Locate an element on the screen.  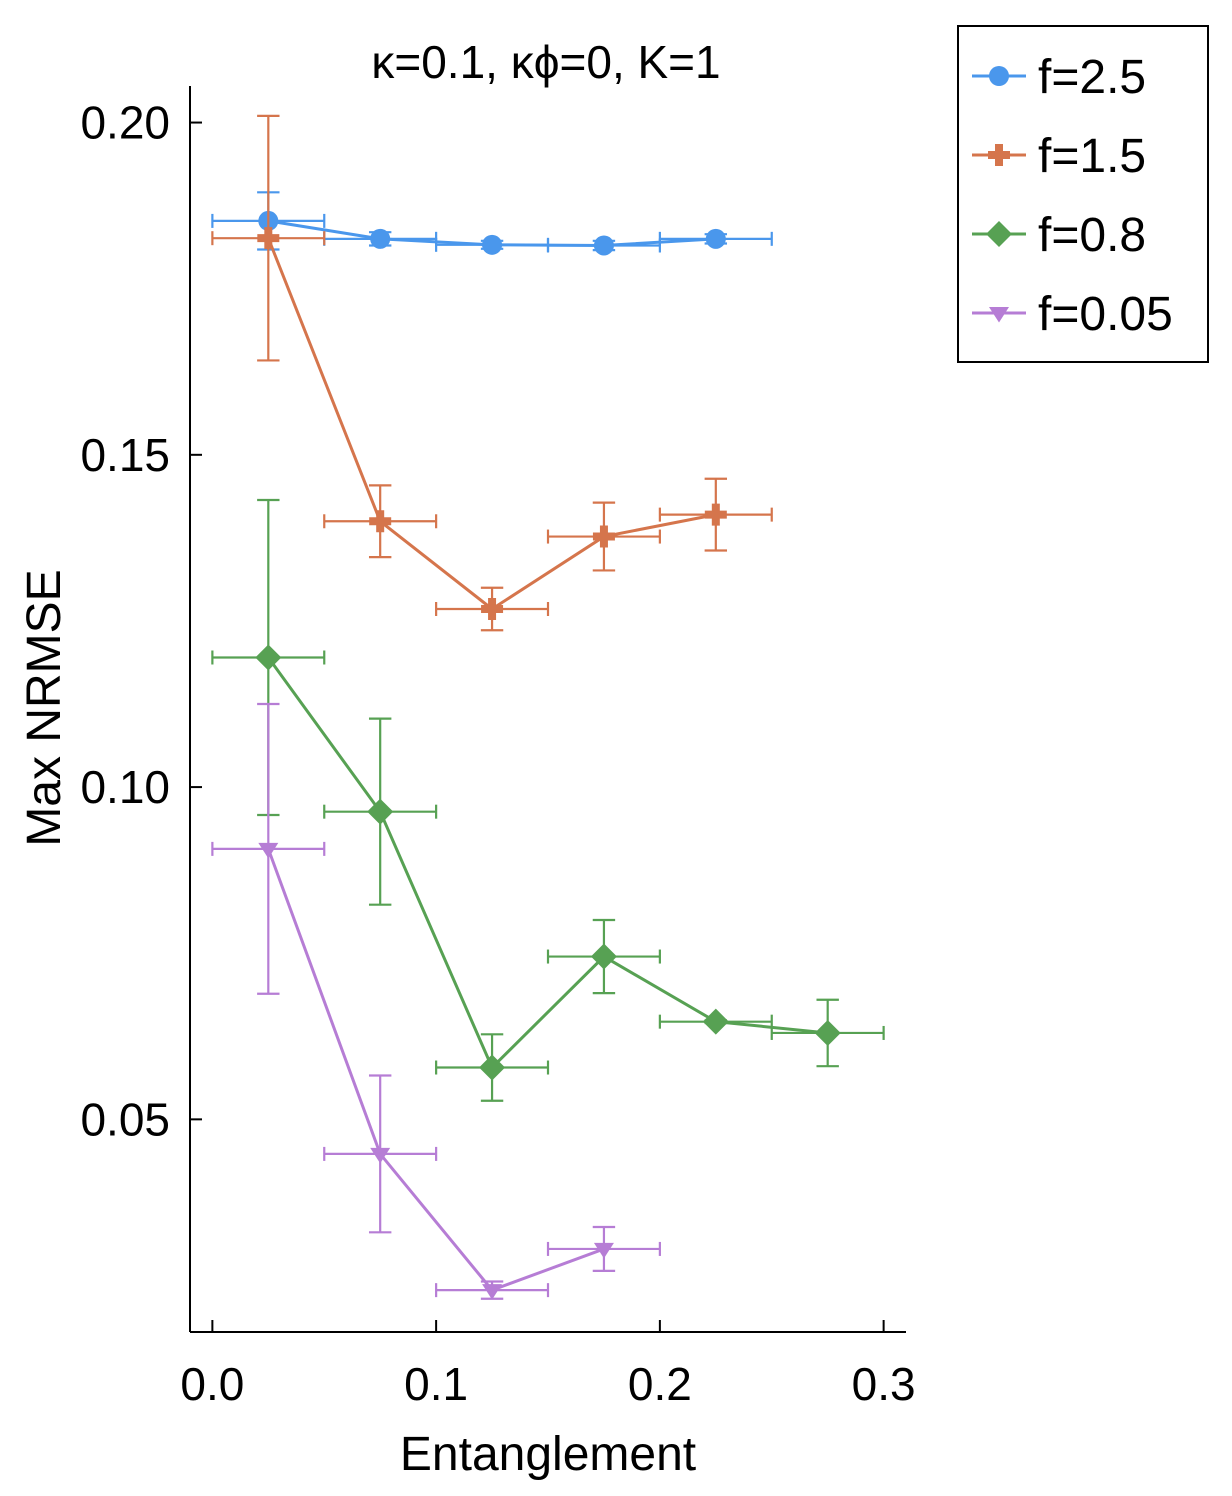
y-ticks: 0.05 0.10 0.15 0.20 is located at coordinates (141, 621).